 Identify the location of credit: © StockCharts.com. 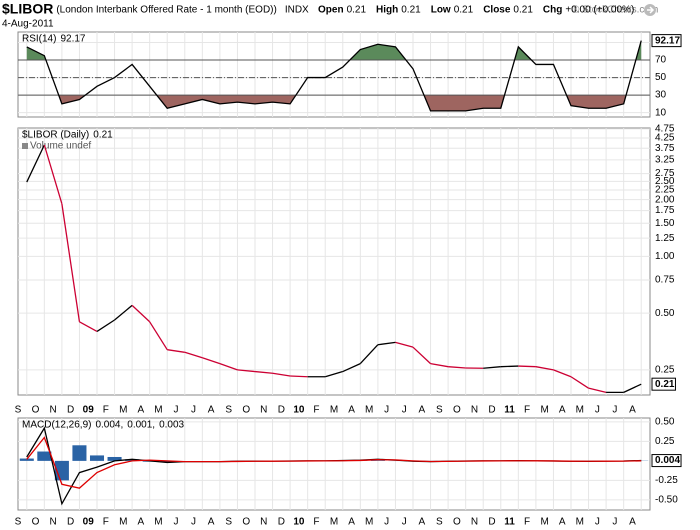
(615, 10).